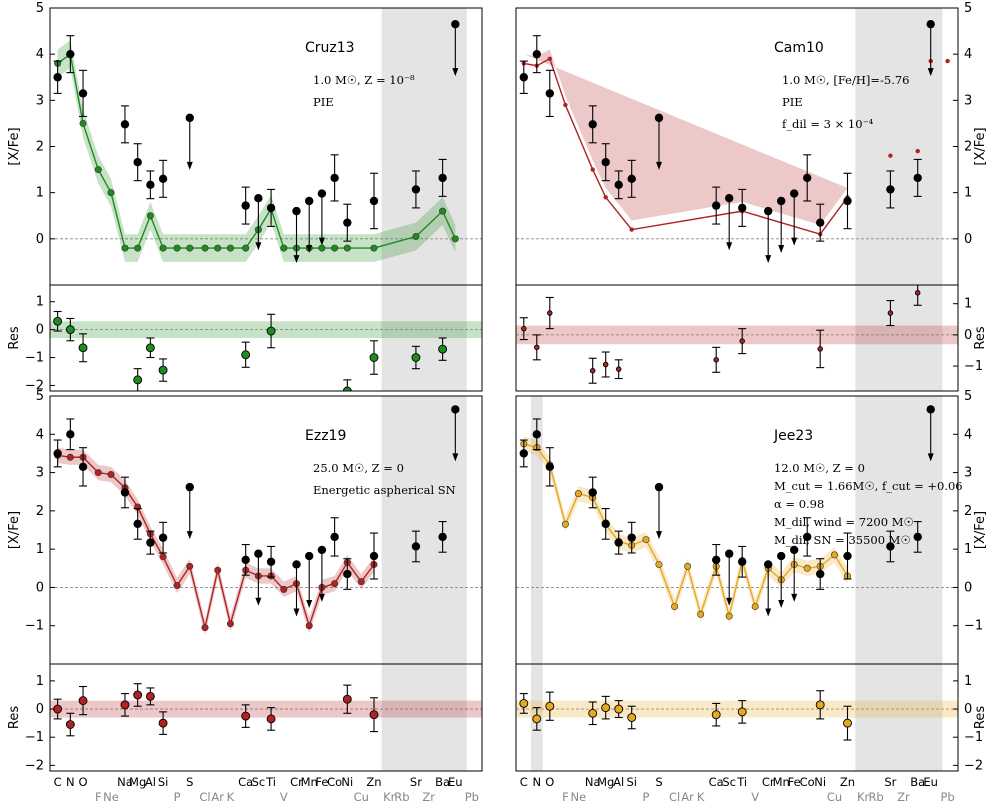 This screenshot has height=809, width=997. What do you see at coordinates (442, 782) in the screenshot?
I see `x-element-label: Ba` at bounding box center [442, 782].